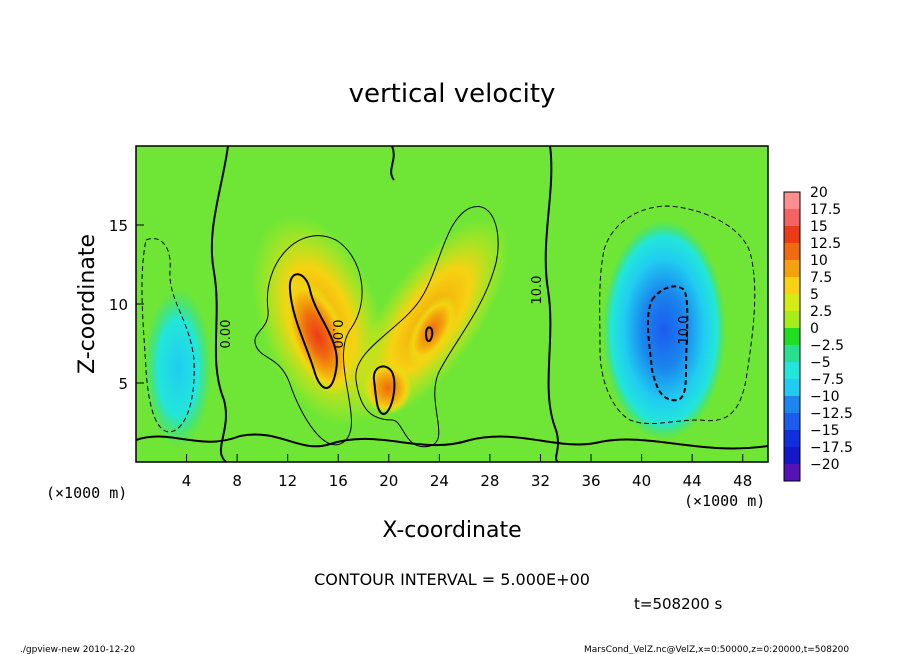  I want to click on chart-title: vertical velocity, so click(452, 94).